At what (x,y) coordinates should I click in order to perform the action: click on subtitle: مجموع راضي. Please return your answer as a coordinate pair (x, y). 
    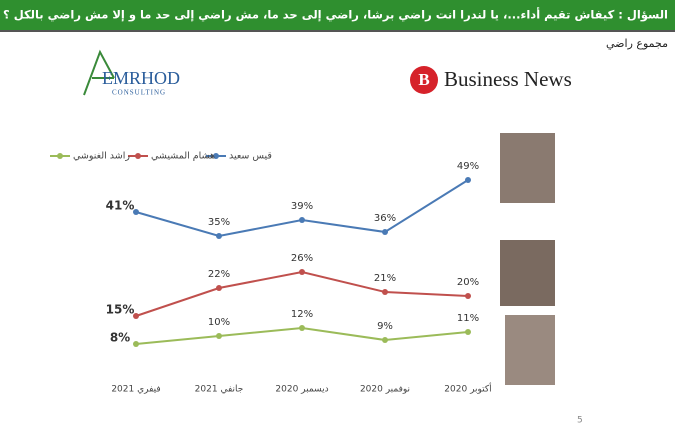
    Looking at the image, I should click on (637, 43).